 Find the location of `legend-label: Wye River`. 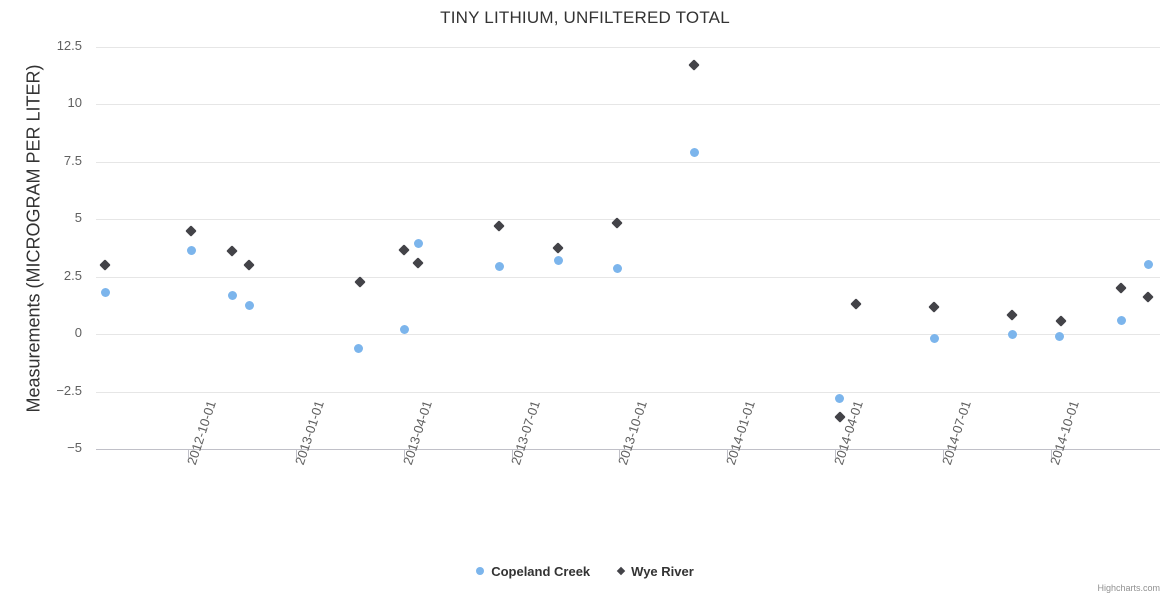

legend-label: Wye River is located at coordinates (662, 571).